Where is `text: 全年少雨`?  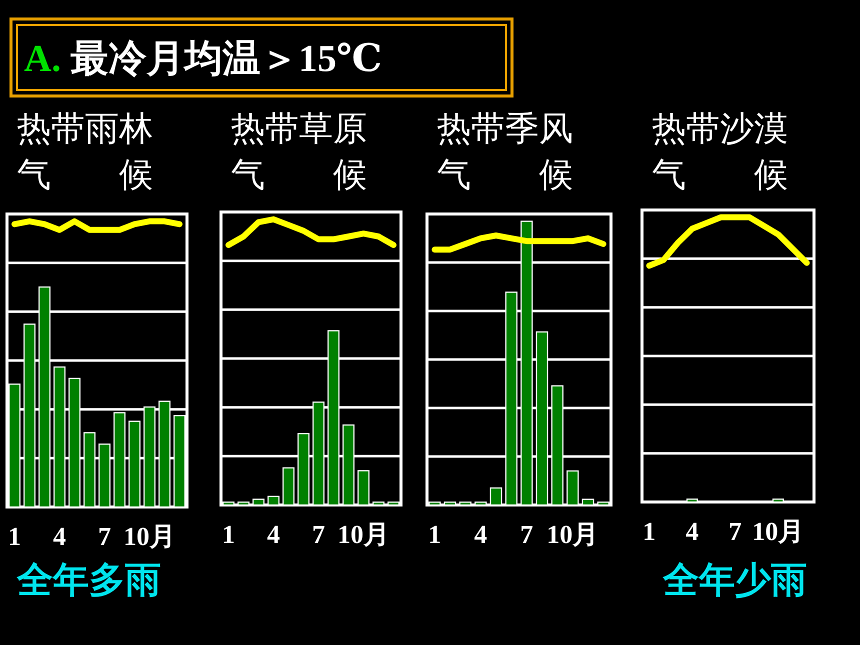
text: 全年少雨 is located at coordinates (734, 579).